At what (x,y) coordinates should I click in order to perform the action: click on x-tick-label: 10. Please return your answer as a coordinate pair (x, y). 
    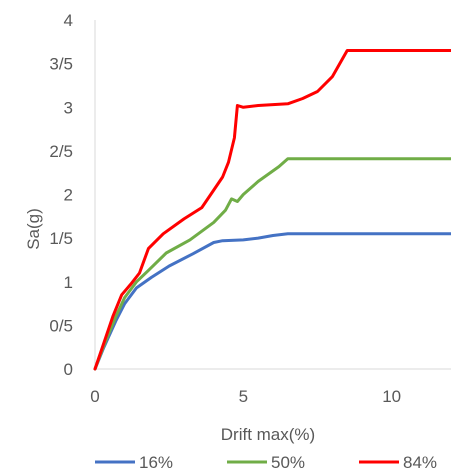
    Looking at the image, I should click on (391, 396).